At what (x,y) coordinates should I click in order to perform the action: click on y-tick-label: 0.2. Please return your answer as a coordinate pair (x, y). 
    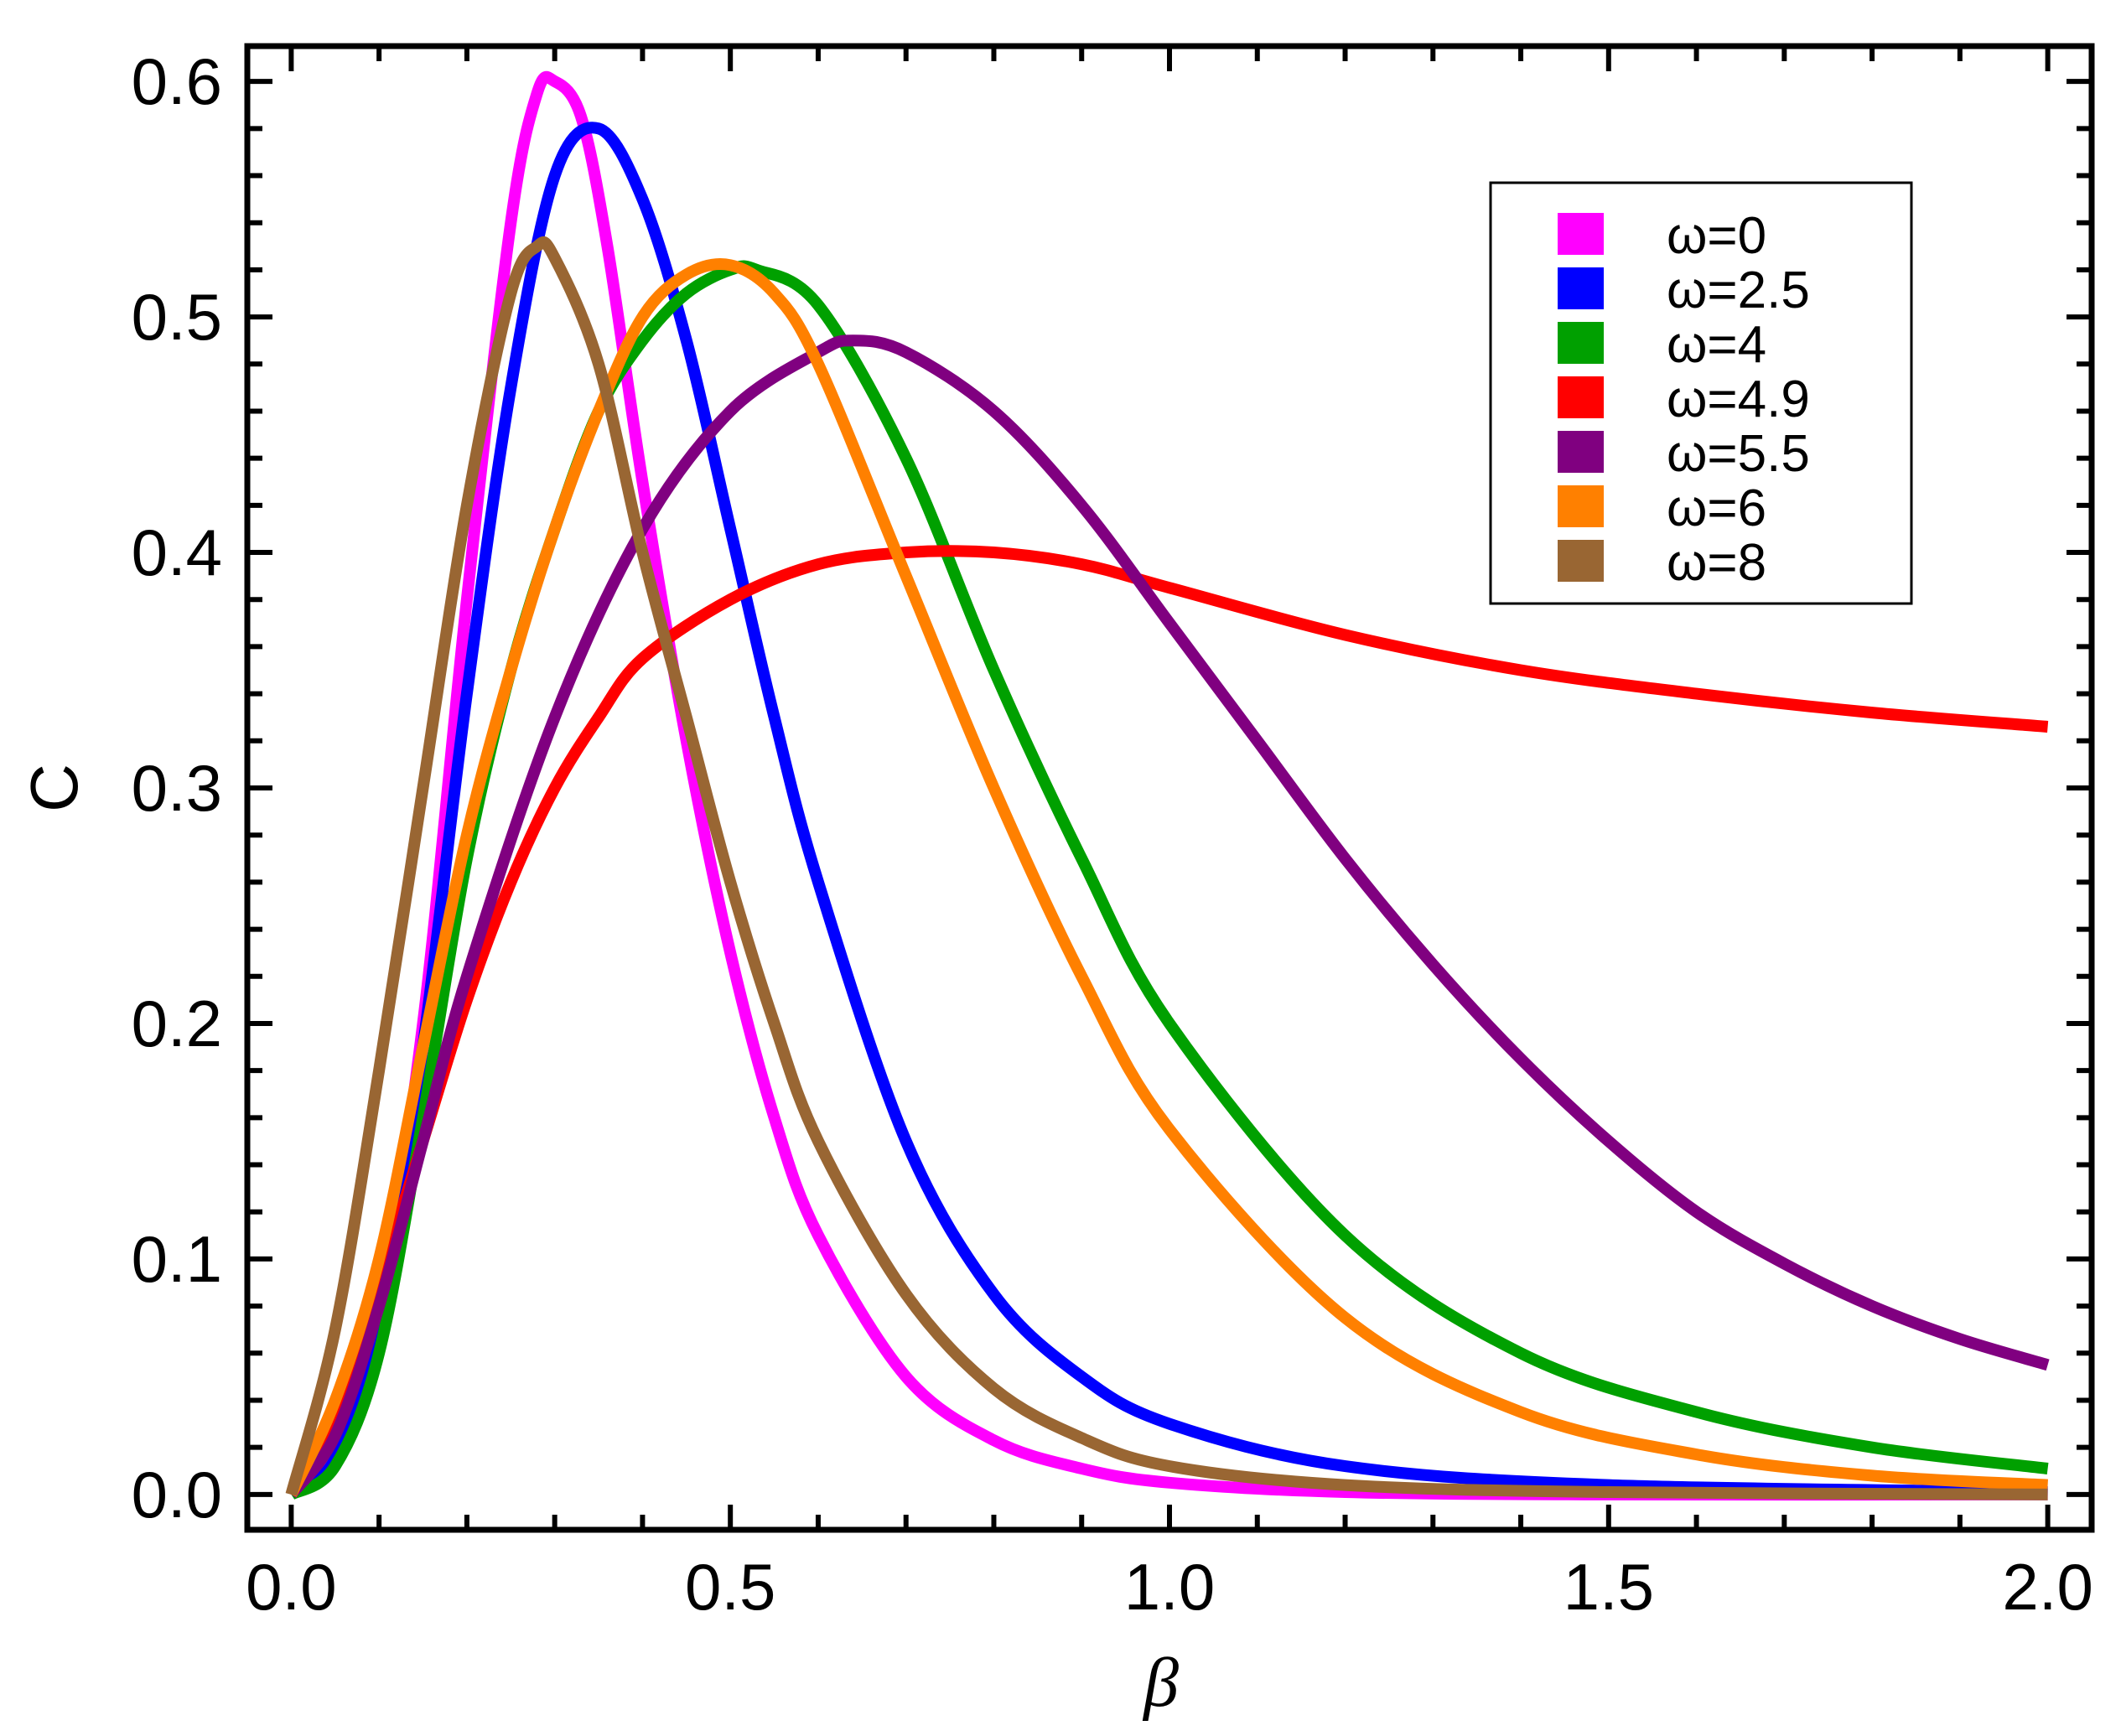
    Looking at the image, I should click on (177, 1024).